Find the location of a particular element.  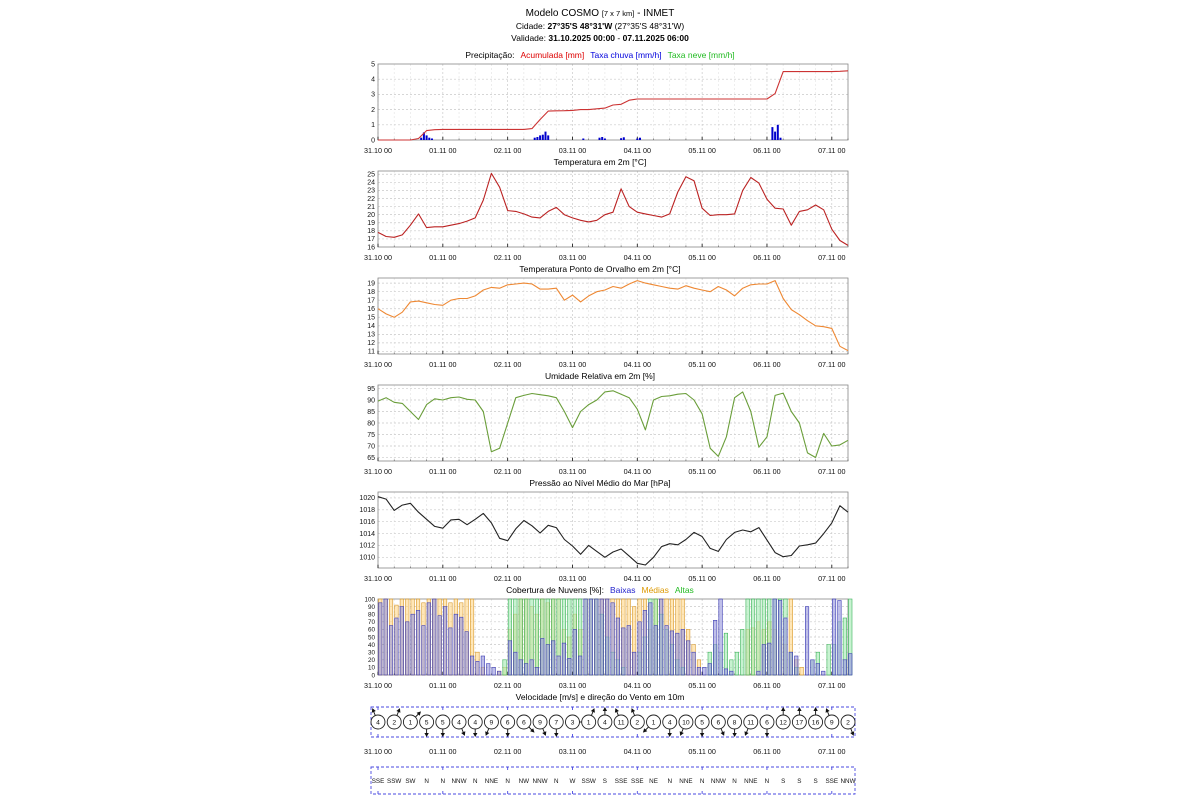

svg-text: 90 is located at coordinates (372, 607).